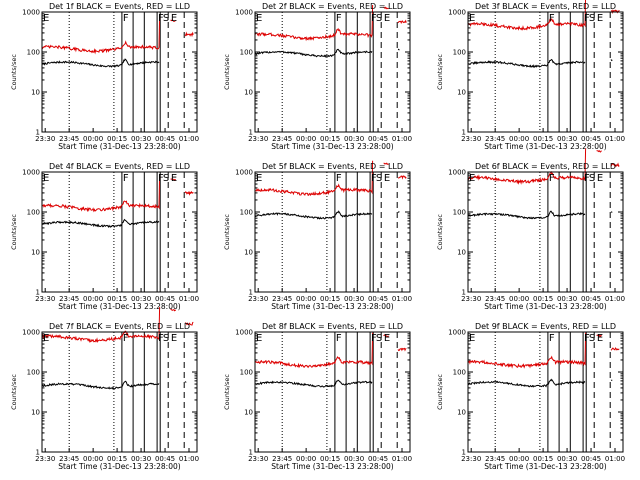  I want to click on panel-title: Det 4f BLACK = Events, RED = LLD, so click(119, 166).